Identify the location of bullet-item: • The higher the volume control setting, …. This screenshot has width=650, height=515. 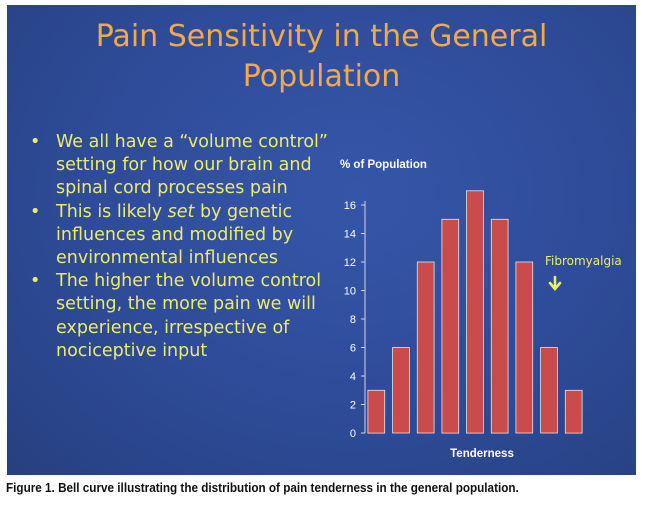
(179, 316).